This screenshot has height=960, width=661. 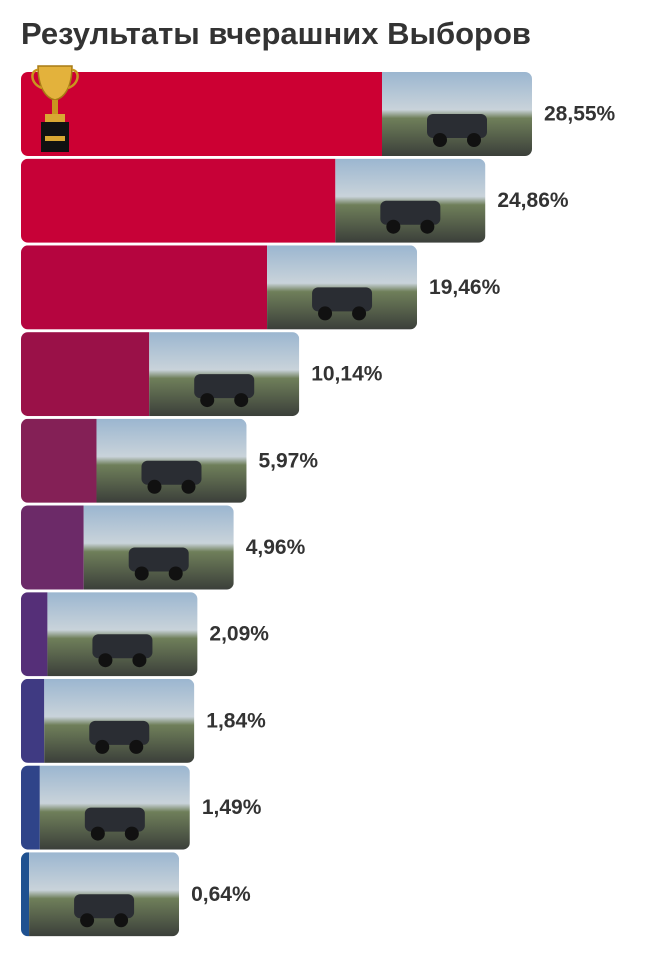 What do you see at coordinates (55, 118) in the screenshot?
I see `trophy-top-base` at bounding box center [55, 118].